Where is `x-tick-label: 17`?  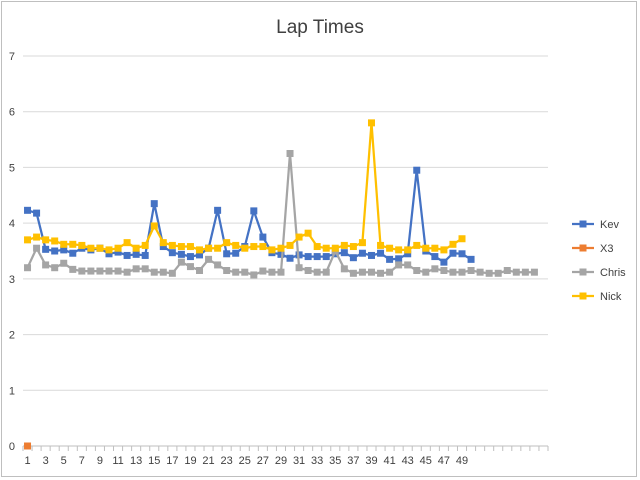
x-tick-label: 17 is located at coordinates (172, 461).